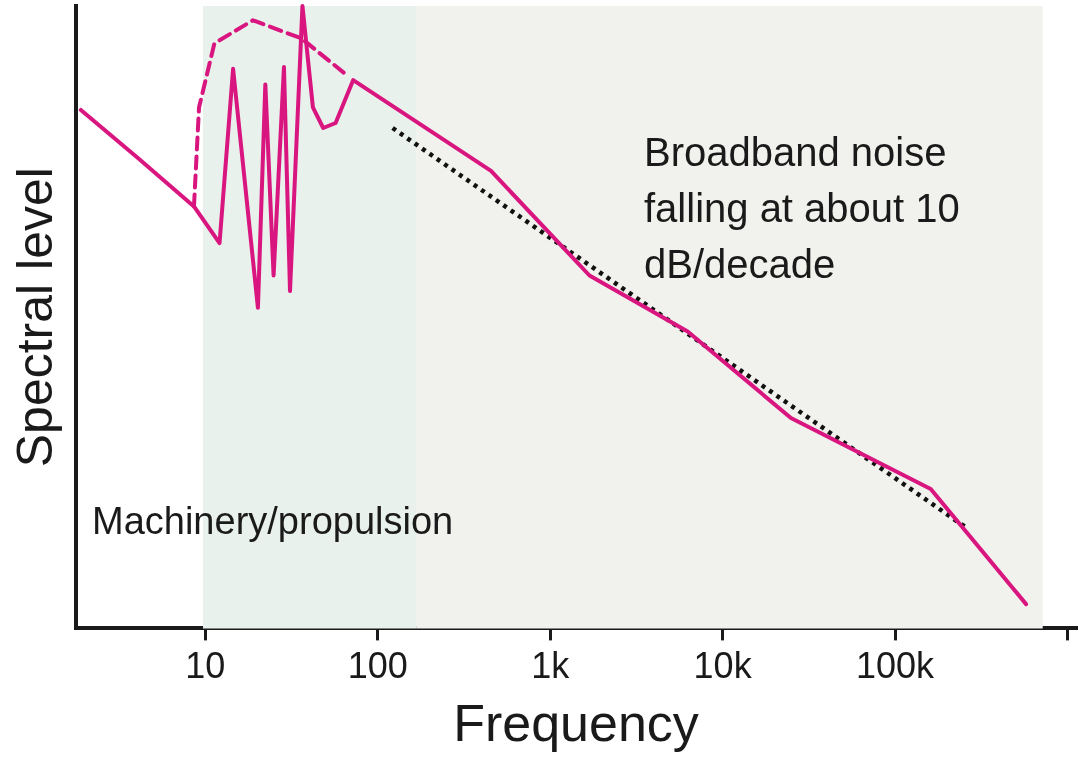 This screenshot has height=762, width=1084. Describe the element at coordinates (205, 665) in the screenshot. I see `x-tick-label: 10` at that location.